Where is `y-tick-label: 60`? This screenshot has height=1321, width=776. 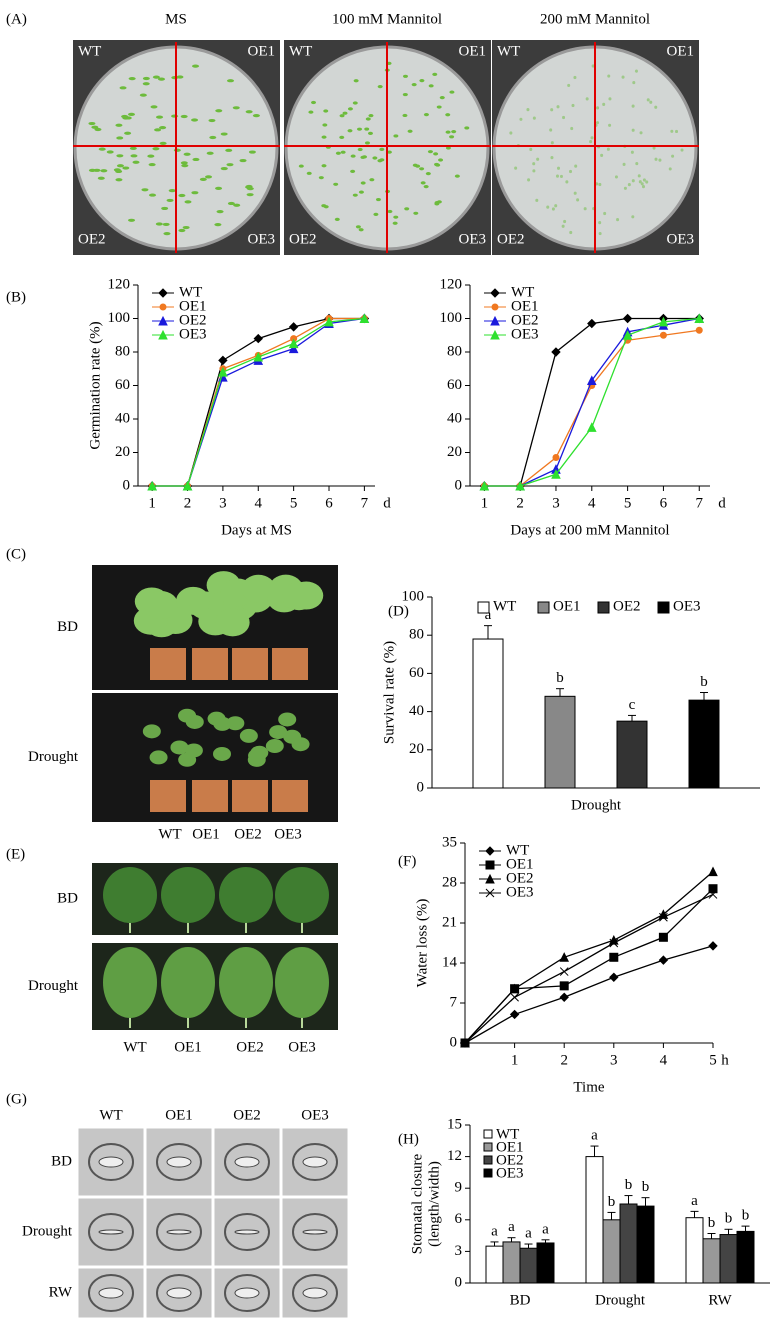
y-tick-label: 60 is located at coordinates (122, 385).